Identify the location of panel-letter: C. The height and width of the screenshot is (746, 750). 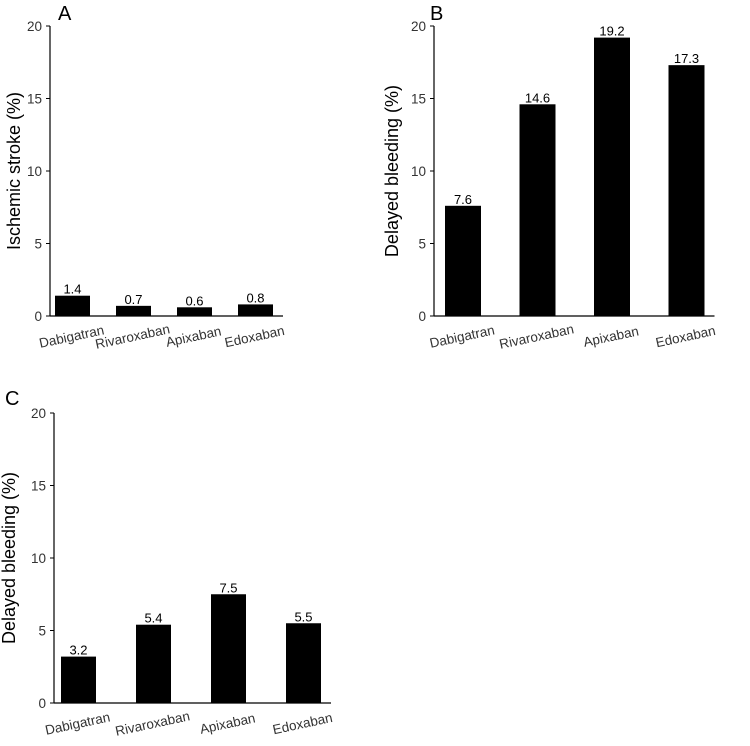
(12, 399).